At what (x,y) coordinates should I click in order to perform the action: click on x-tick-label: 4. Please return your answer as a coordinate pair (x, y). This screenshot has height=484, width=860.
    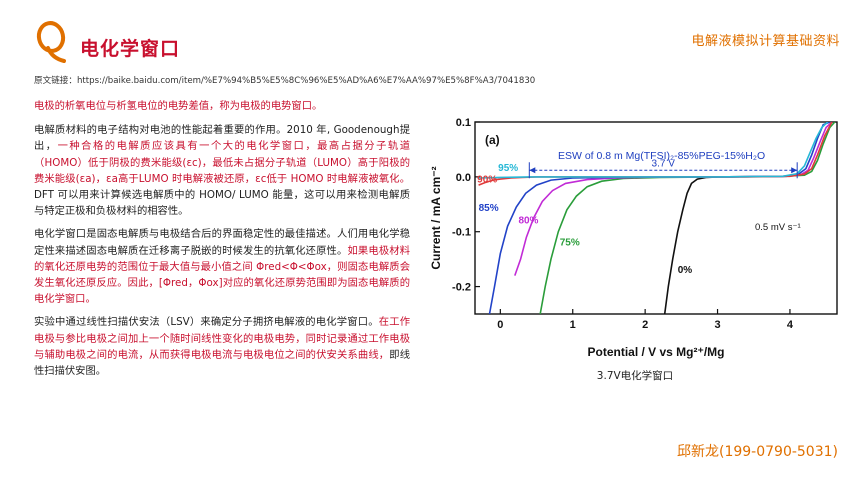
    Looking at the image, I should click on (790, 325).